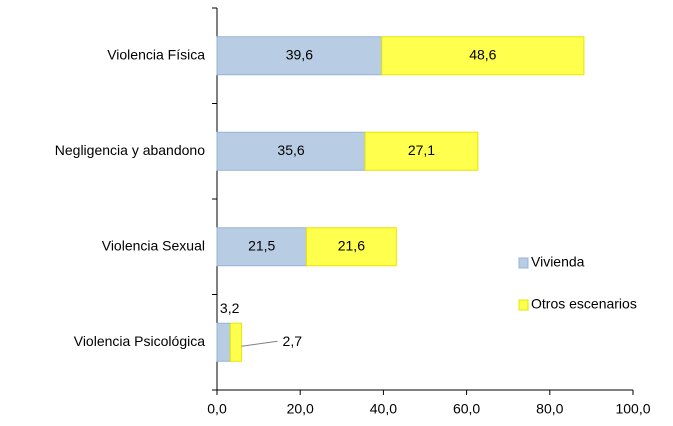  What do you see at coordinates (584, 304) in the screenshot?
I see `legend-label: Otros escenarios` at bounding box center [584, 304].